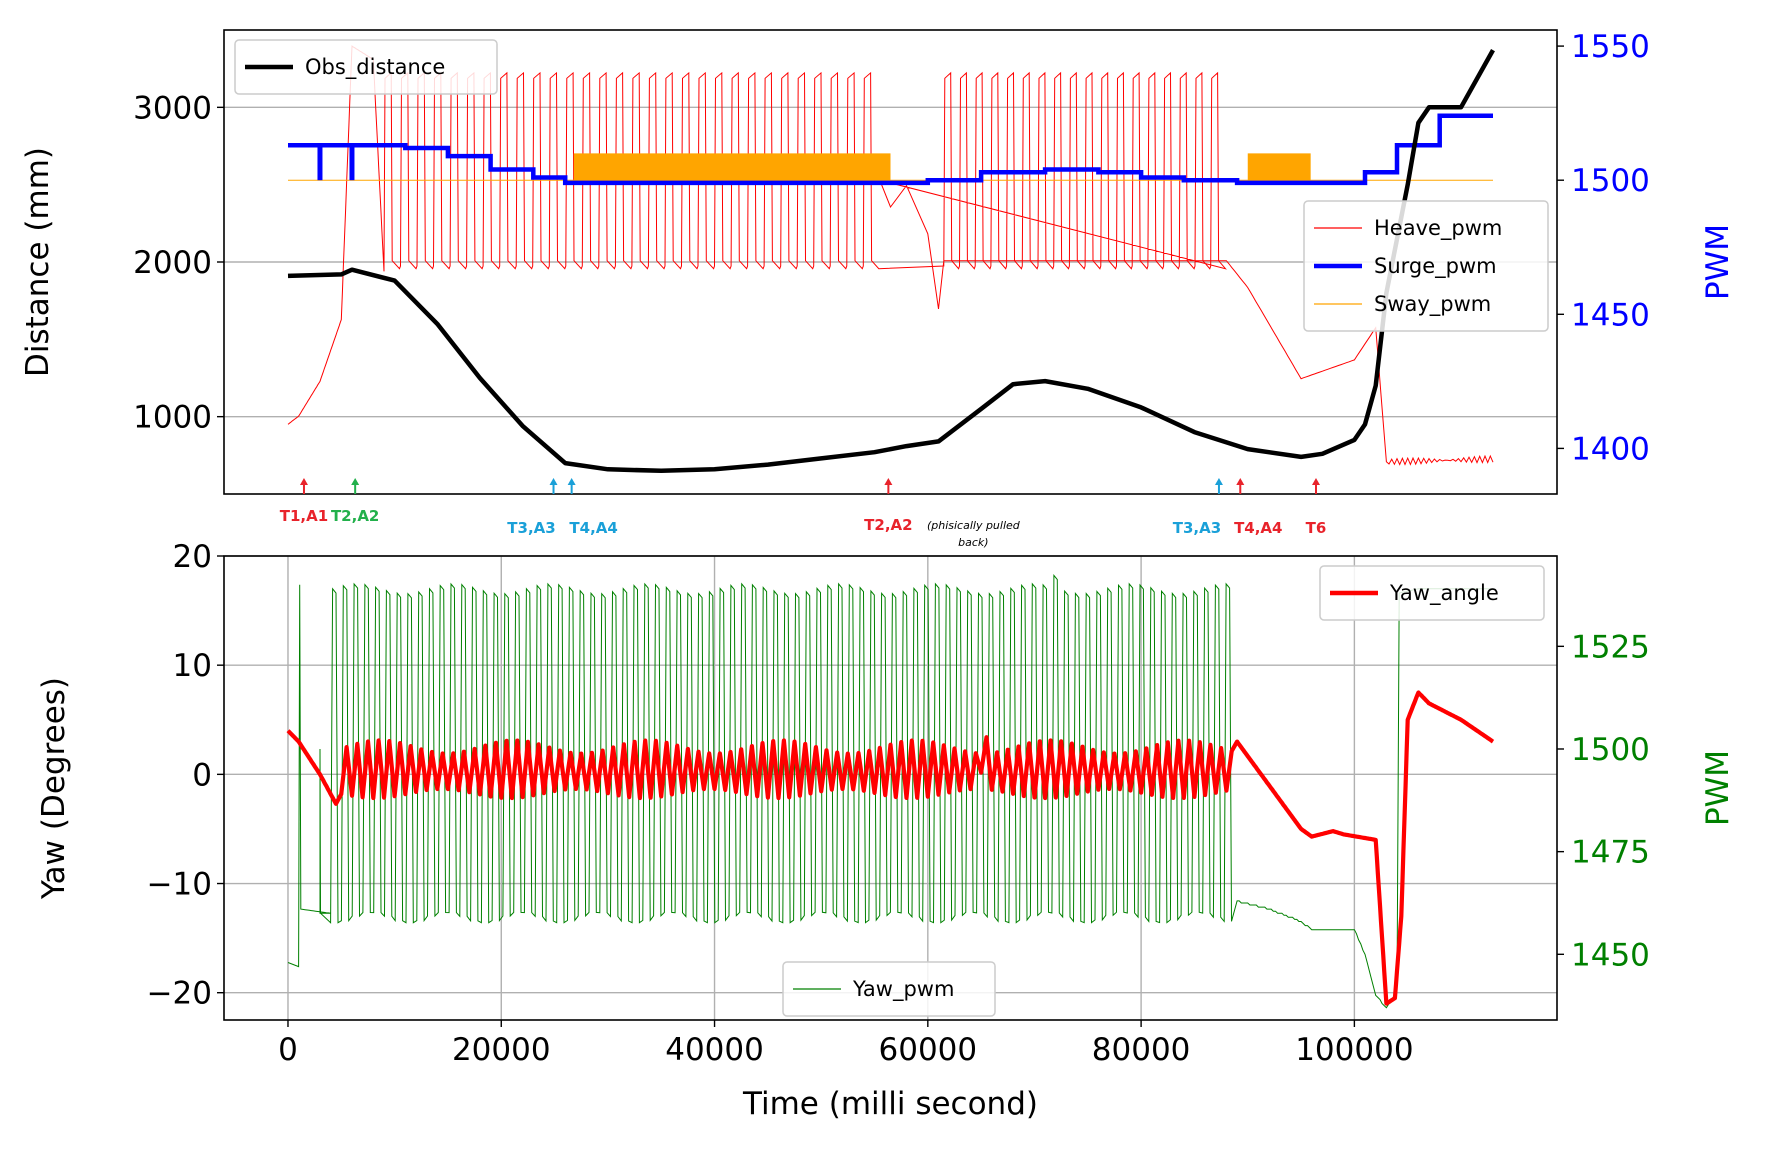  What do you see at coordinates (304, 516) in the screenshot?
I see `annotation-label: T1,A1` at bounding box center [304, 516].